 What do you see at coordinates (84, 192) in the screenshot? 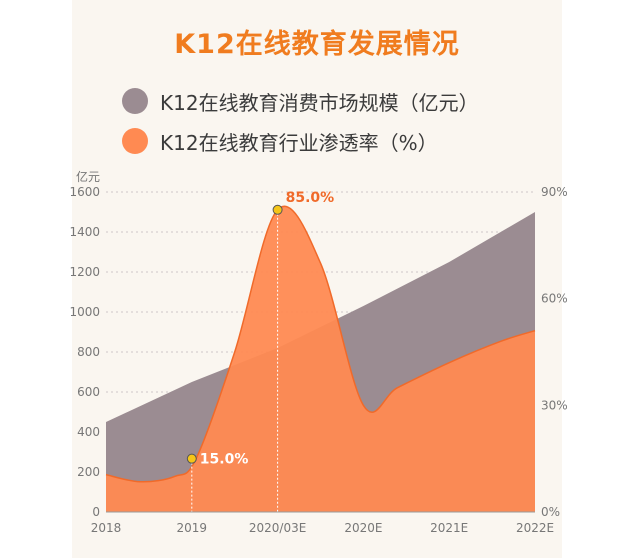
I see `y-left-tick-label: 1600` at bounding box center [84, 192].